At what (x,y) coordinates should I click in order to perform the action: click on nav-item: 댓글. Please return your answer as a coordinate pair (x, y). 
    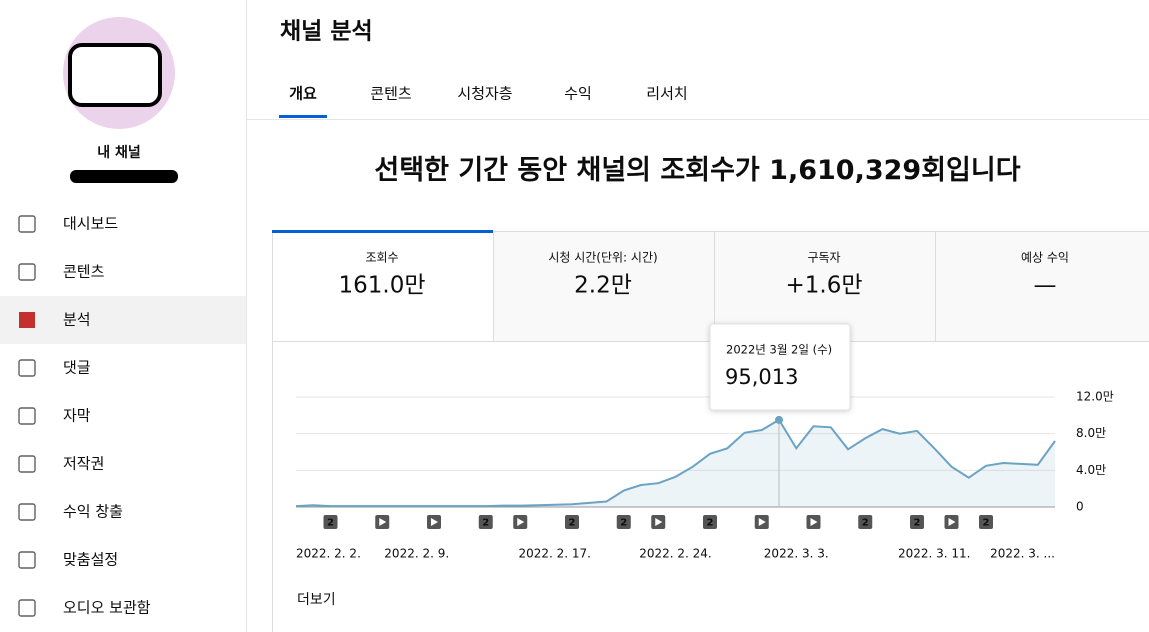
    Looking at the image, I should click on (77, 368).